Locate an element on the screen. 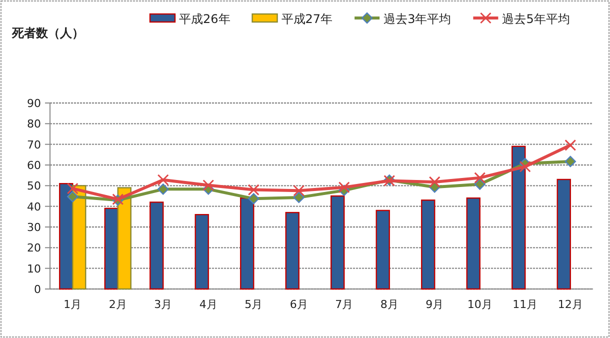 This screenshot has height=338, width=610. legend-label: 平成26年 is located at coordinates (204, 19).